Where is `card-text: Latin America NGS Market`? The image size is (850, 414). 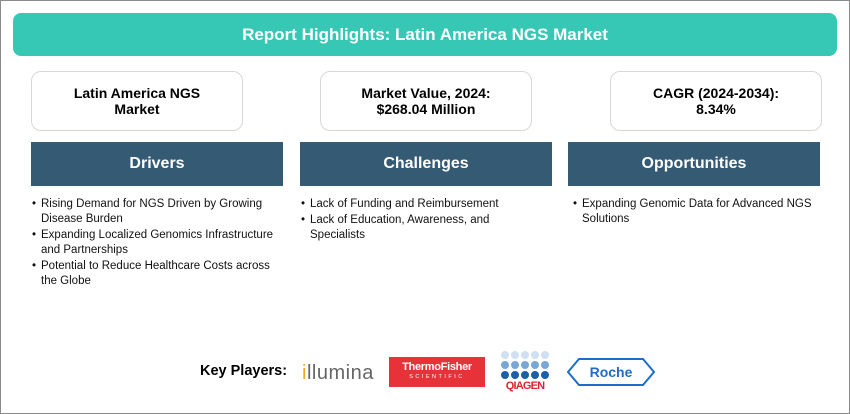
card-text: Latin America NGS Market is located at coordinates (137, 101).